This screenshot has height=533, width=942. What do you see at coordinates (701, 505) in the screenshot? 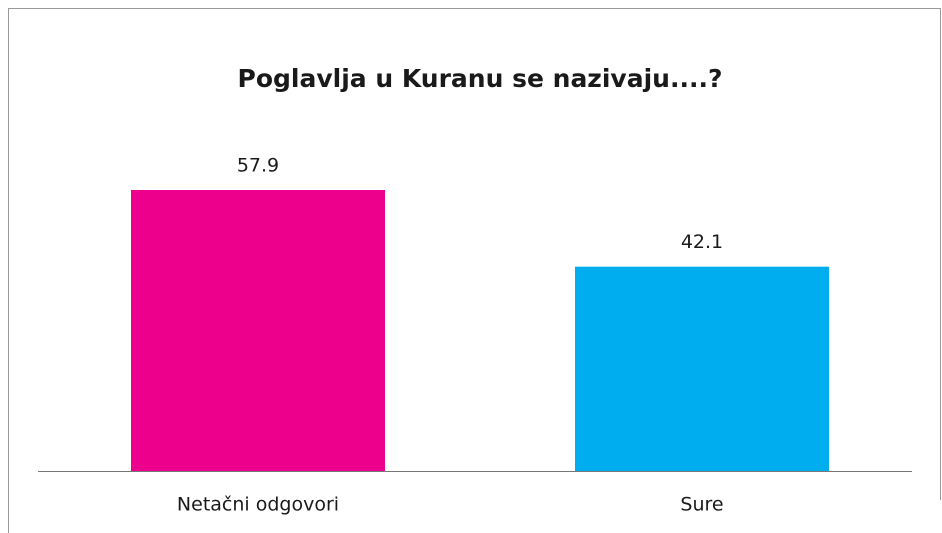
I see `x-tick-label: Sure` at bounding box center [701, 505].